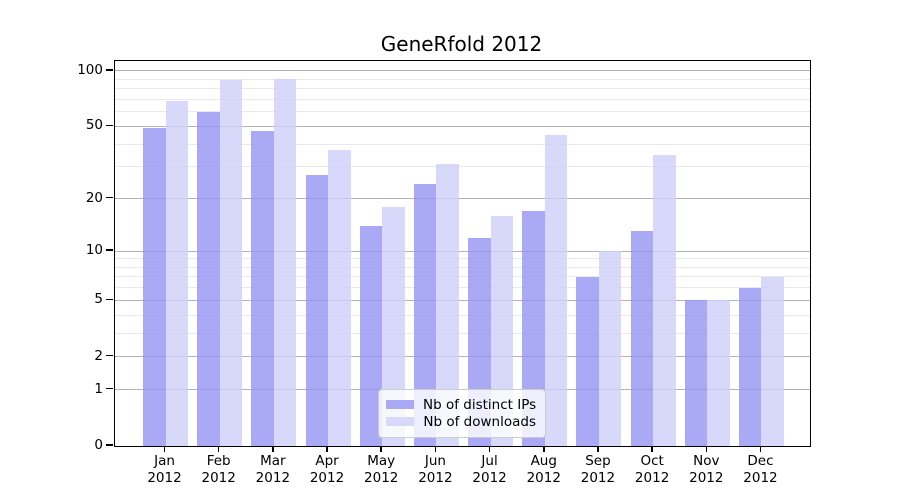  What do you see at coordinates (98, 355) in the screenshot?
I see `y-tick-label: 2` at bounding box center [98, 355].